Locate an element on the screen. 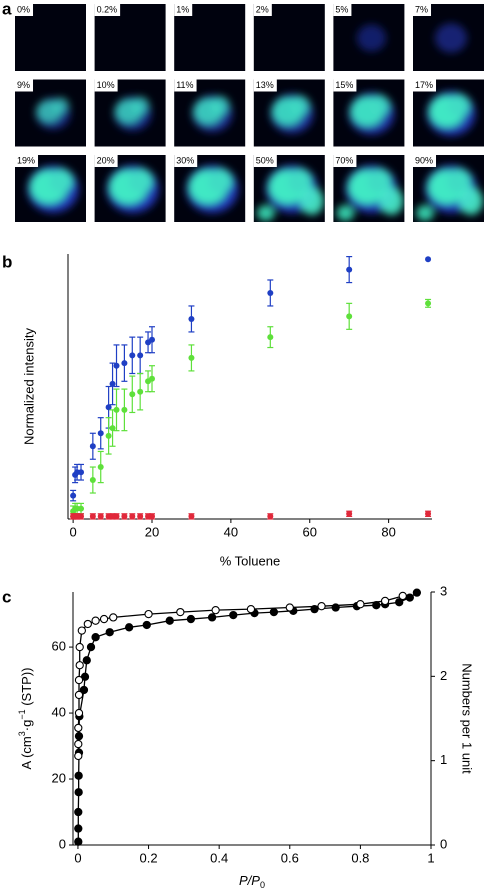 Image resolution: width=486 pixels, height=894 pixels. image-caption: 19% is located at coordinates (26, 160).